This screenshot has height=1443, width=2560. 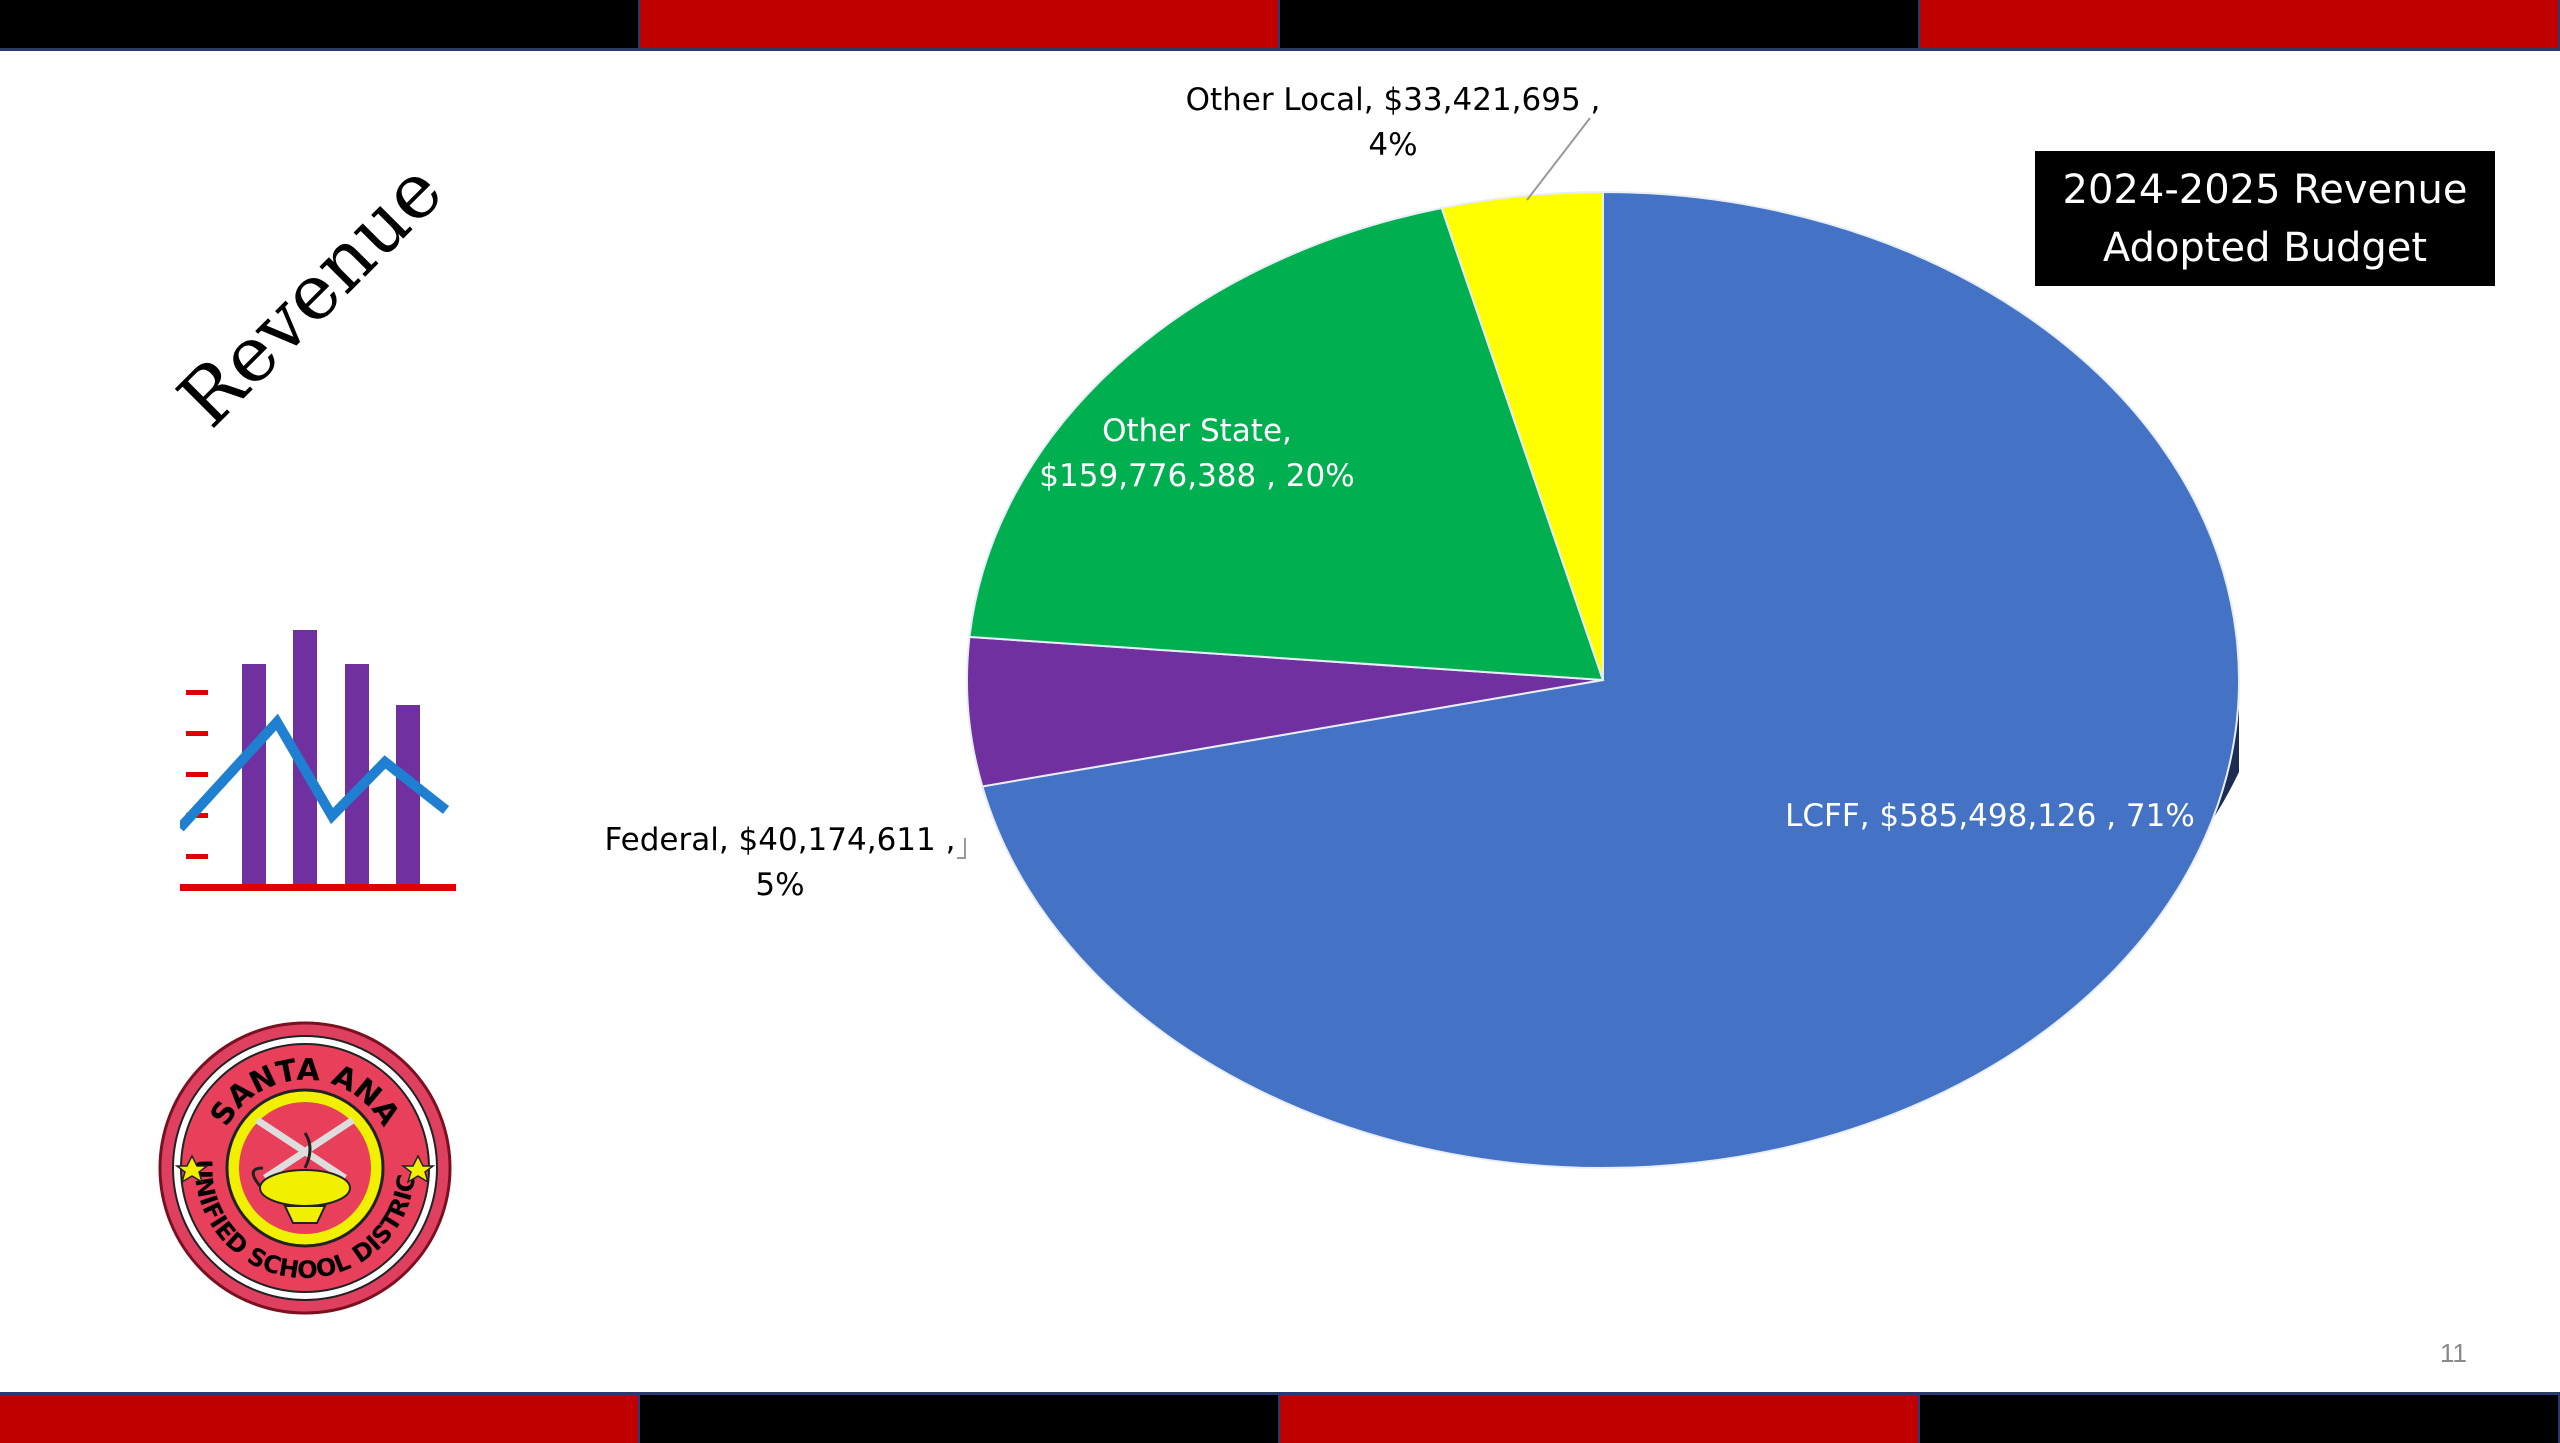 I want to click on pie-slice-other-state, so click(x=1286, y=444).